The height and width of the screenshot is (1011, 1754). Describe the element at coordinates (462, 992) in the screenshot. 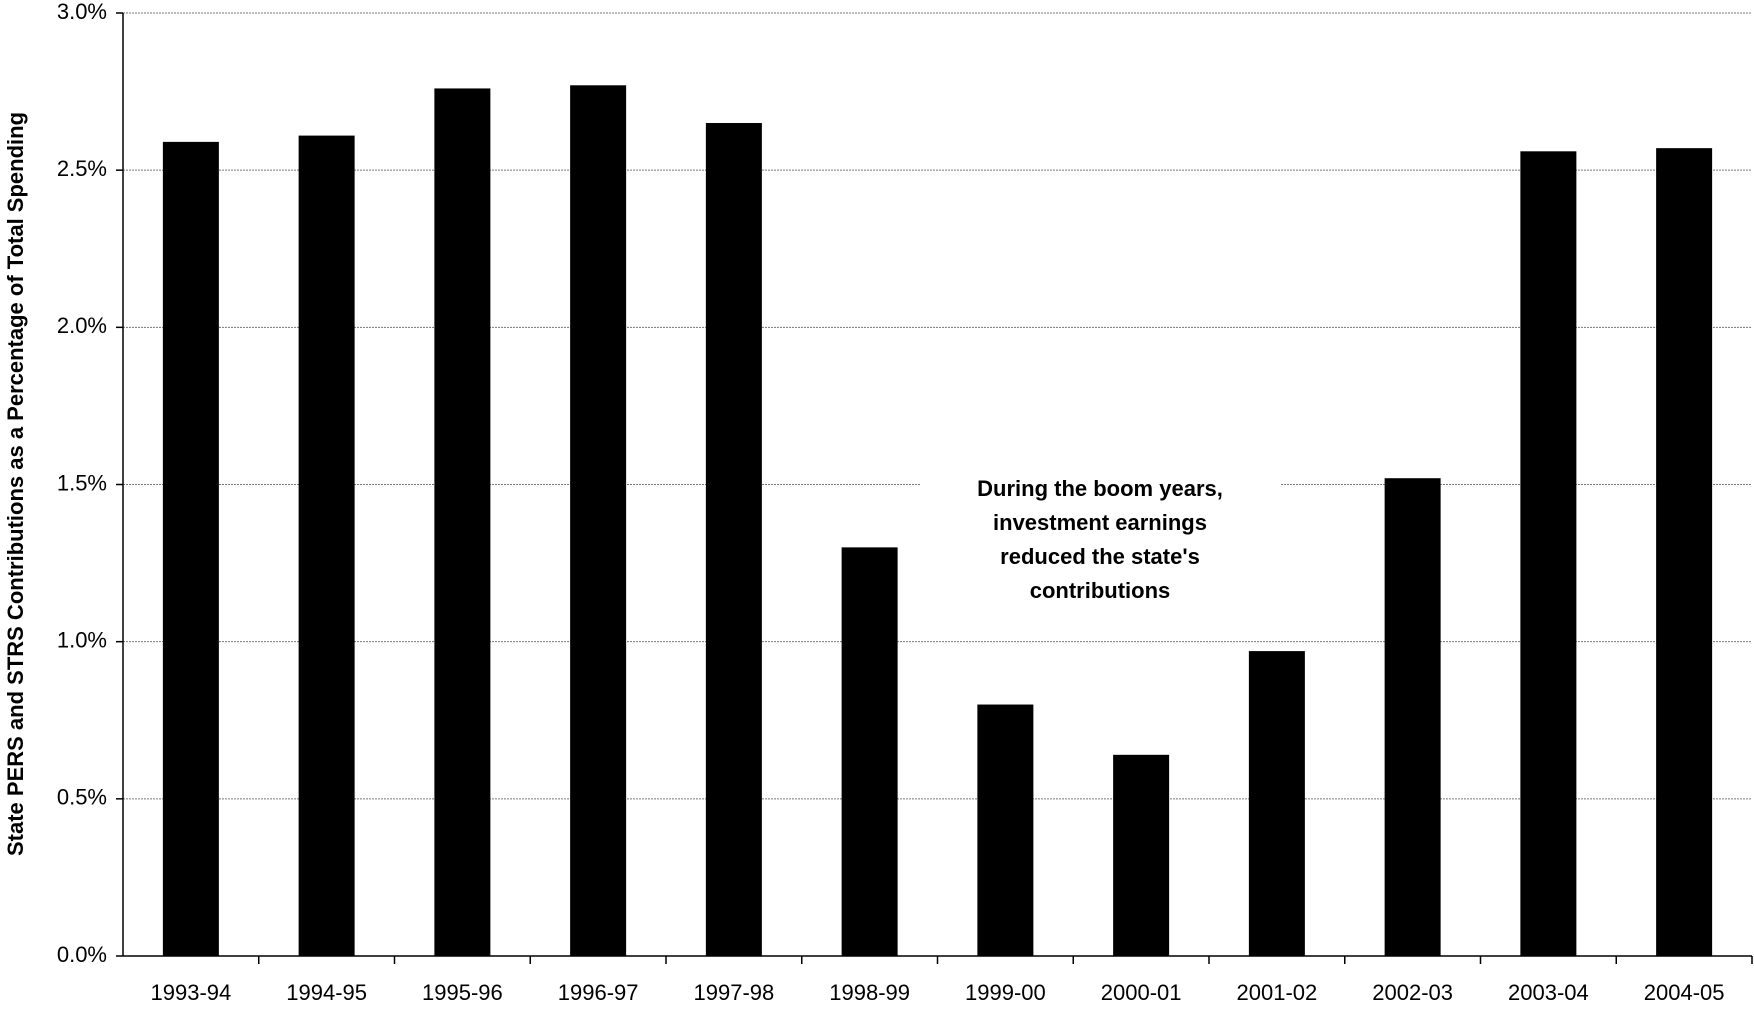

I see `x-tick-label: 1995-96` at that location.